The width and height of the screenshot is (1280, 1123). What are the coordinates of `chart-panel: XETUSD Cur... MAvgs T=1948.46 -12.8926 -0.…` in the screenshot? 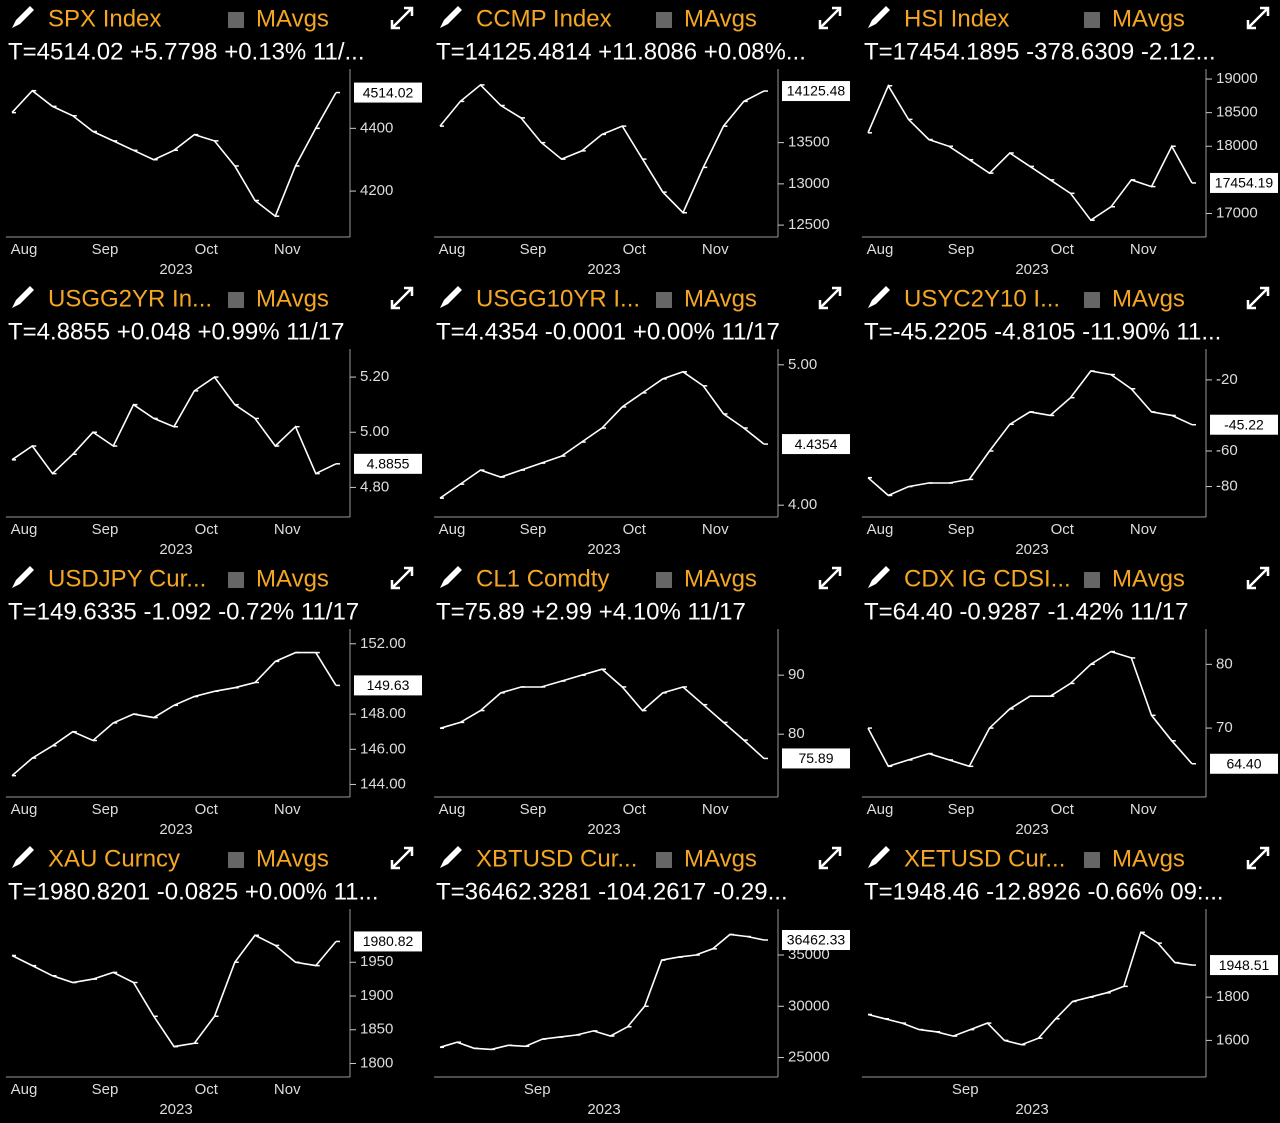 It's located at (1070, 981).